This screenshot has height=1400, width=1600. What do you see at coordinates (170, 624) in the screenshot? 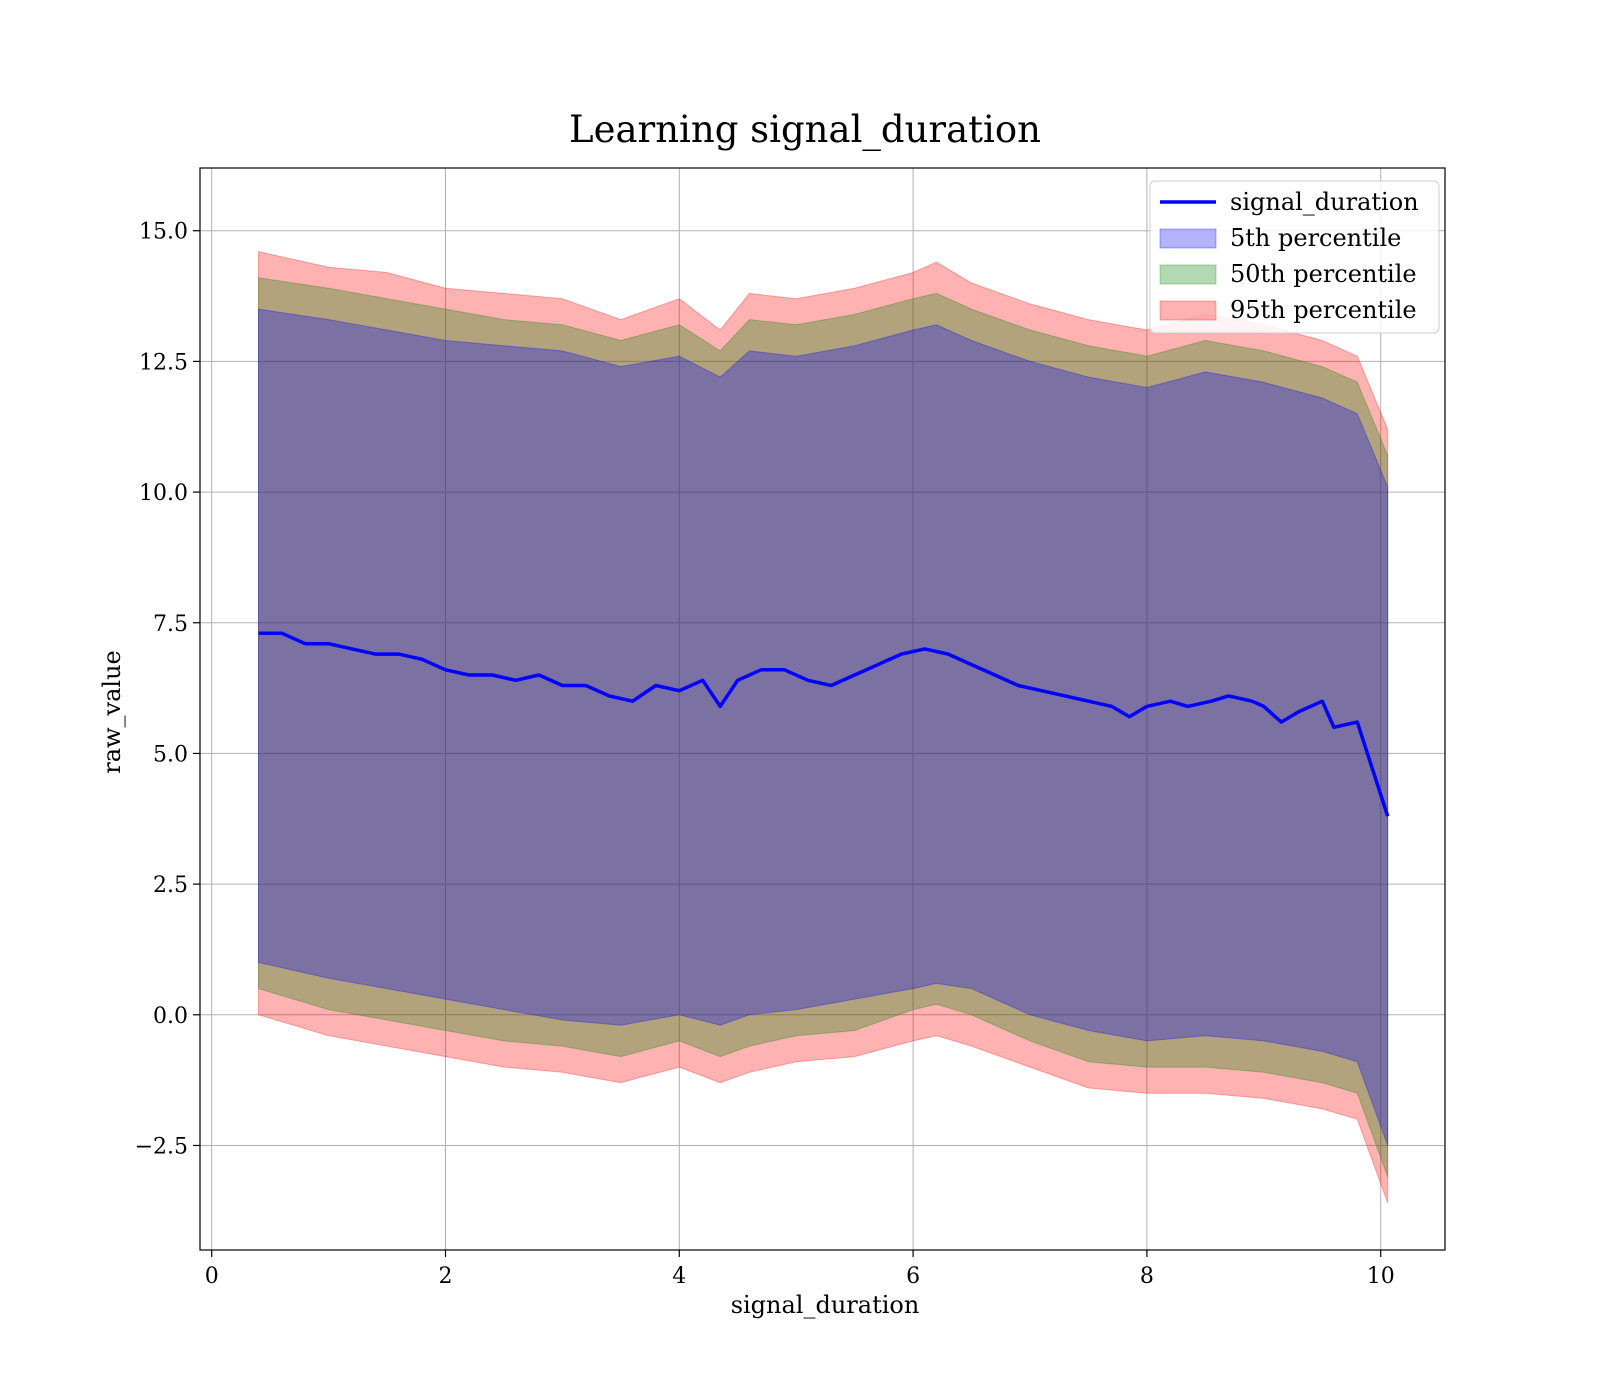
I see `y-tick-label-4: 7.5` at bounding box center [170, 624].